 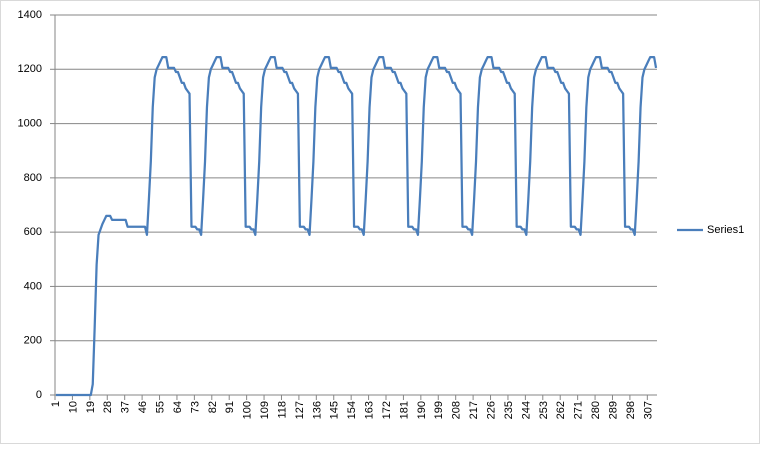 What do you see at coordinates (230, 407) in the screenshot?
I see `x-tick-label: 91` at bounding box center [230, 407].